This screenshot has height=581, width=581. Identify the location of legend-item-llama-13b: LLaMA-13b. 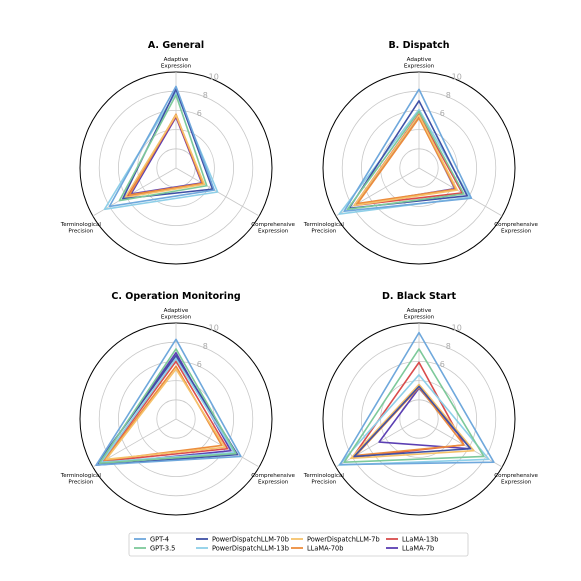
(412, 539).